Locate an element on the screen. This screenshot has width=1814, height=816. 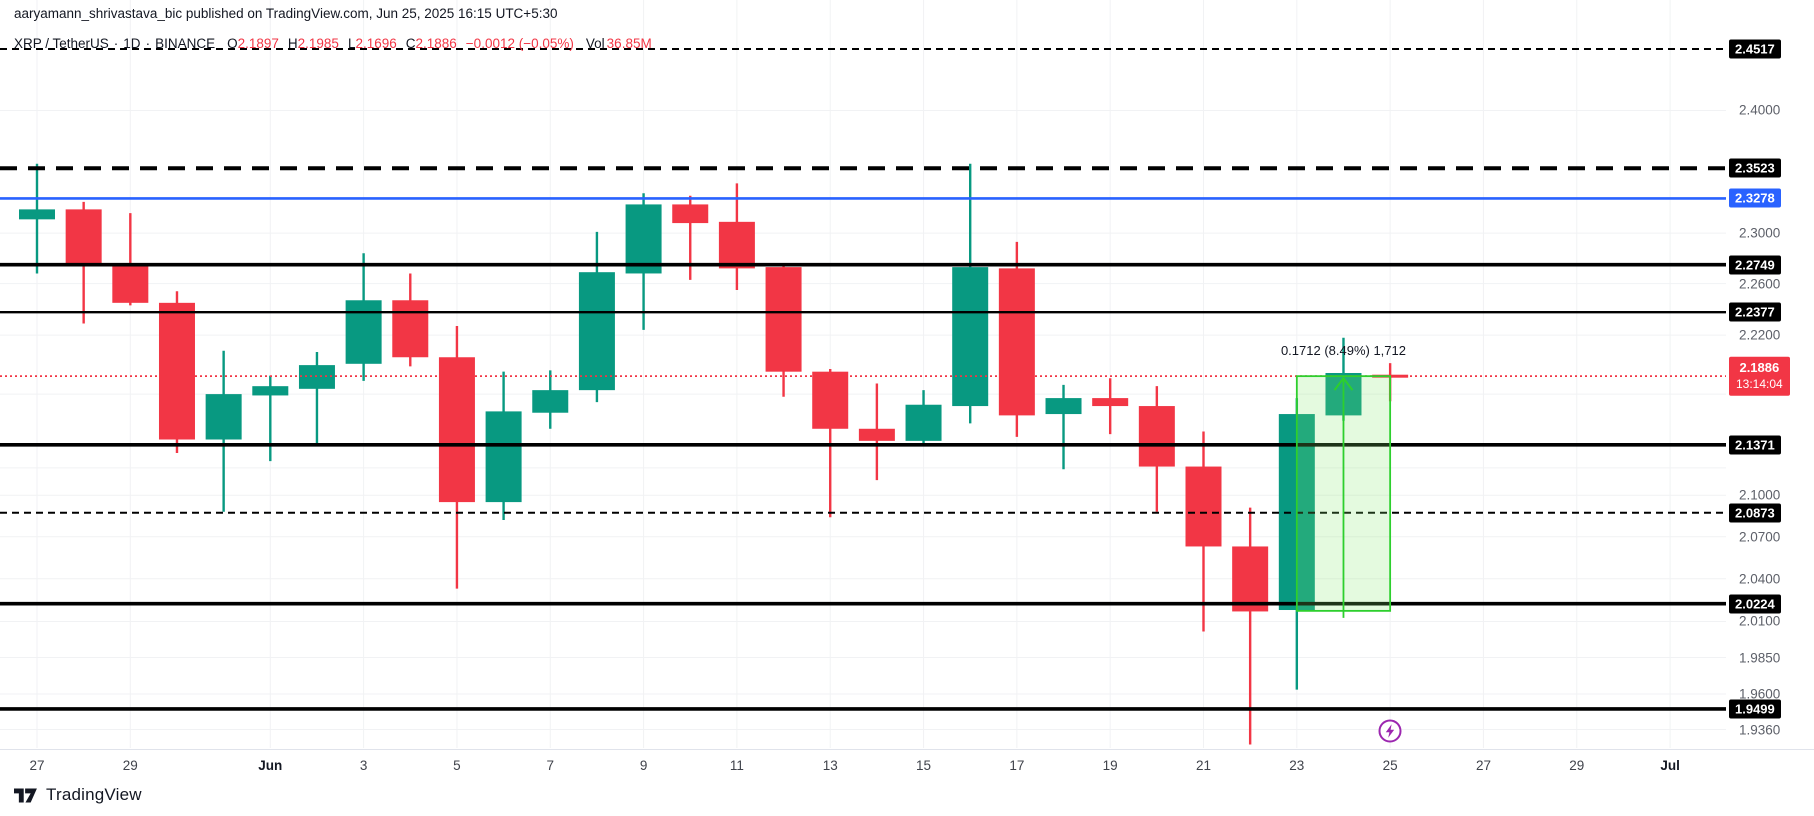
lightning-icon is located at coordinates (1390, 731).